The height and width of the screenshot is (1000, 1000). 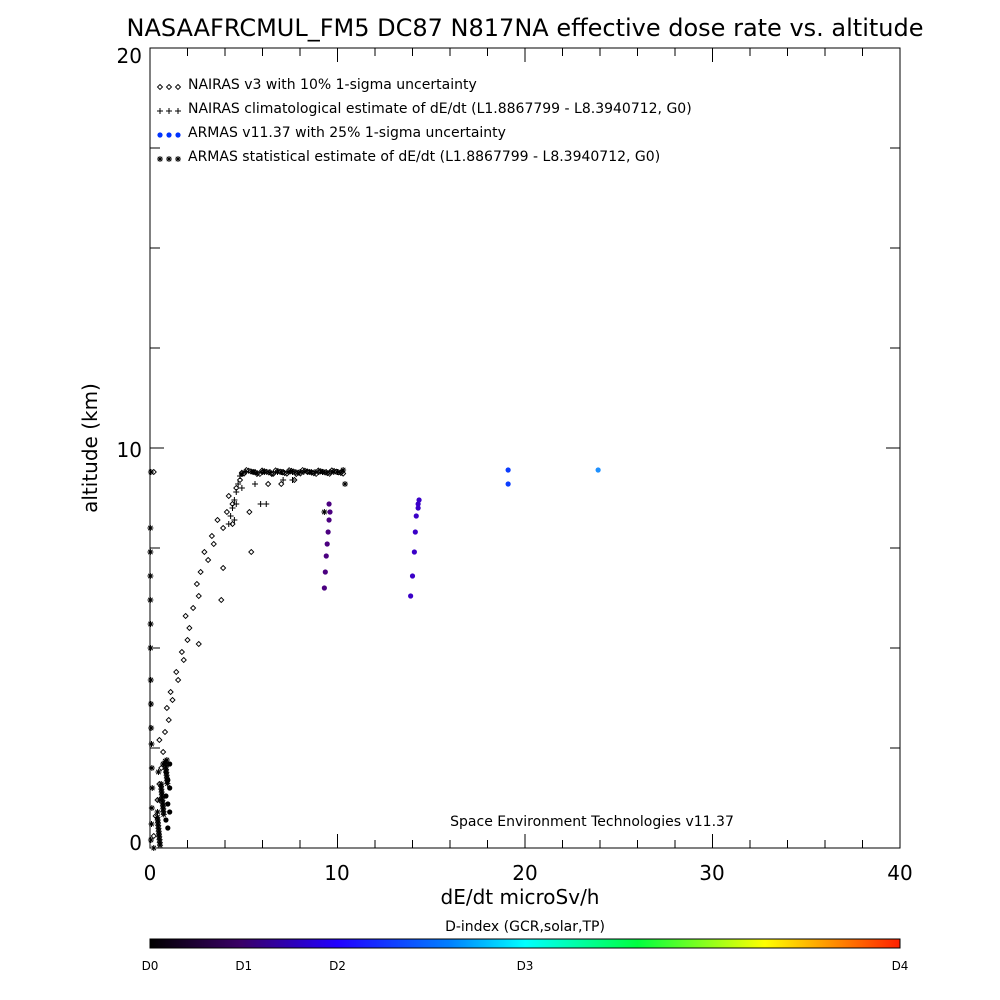 I want to click on colorbar-label-d1: D1, so click(x=243, y=966).